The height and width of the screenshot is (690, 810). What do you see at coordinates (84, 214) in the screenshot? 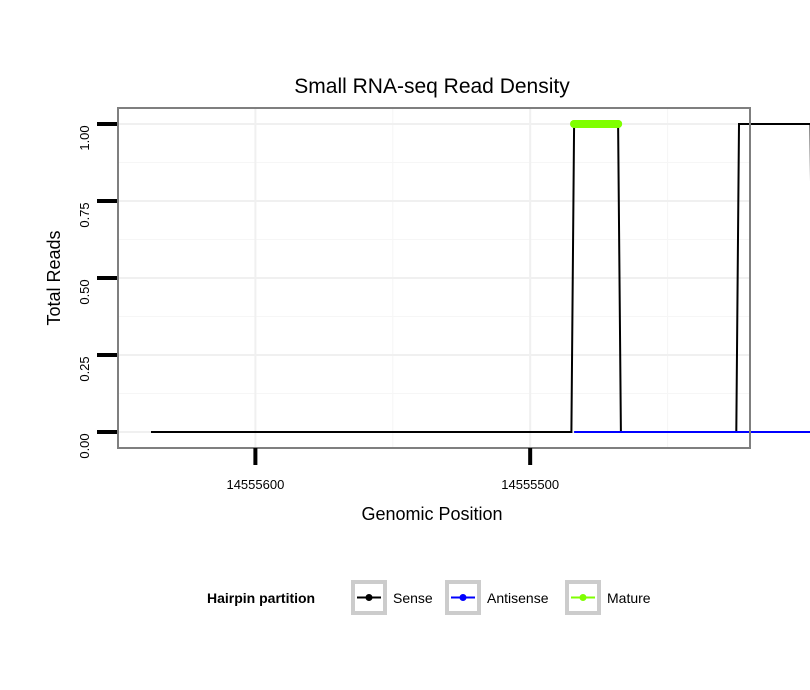
I see `y-tick-label: 0.75` at bounding box center [84, 214].